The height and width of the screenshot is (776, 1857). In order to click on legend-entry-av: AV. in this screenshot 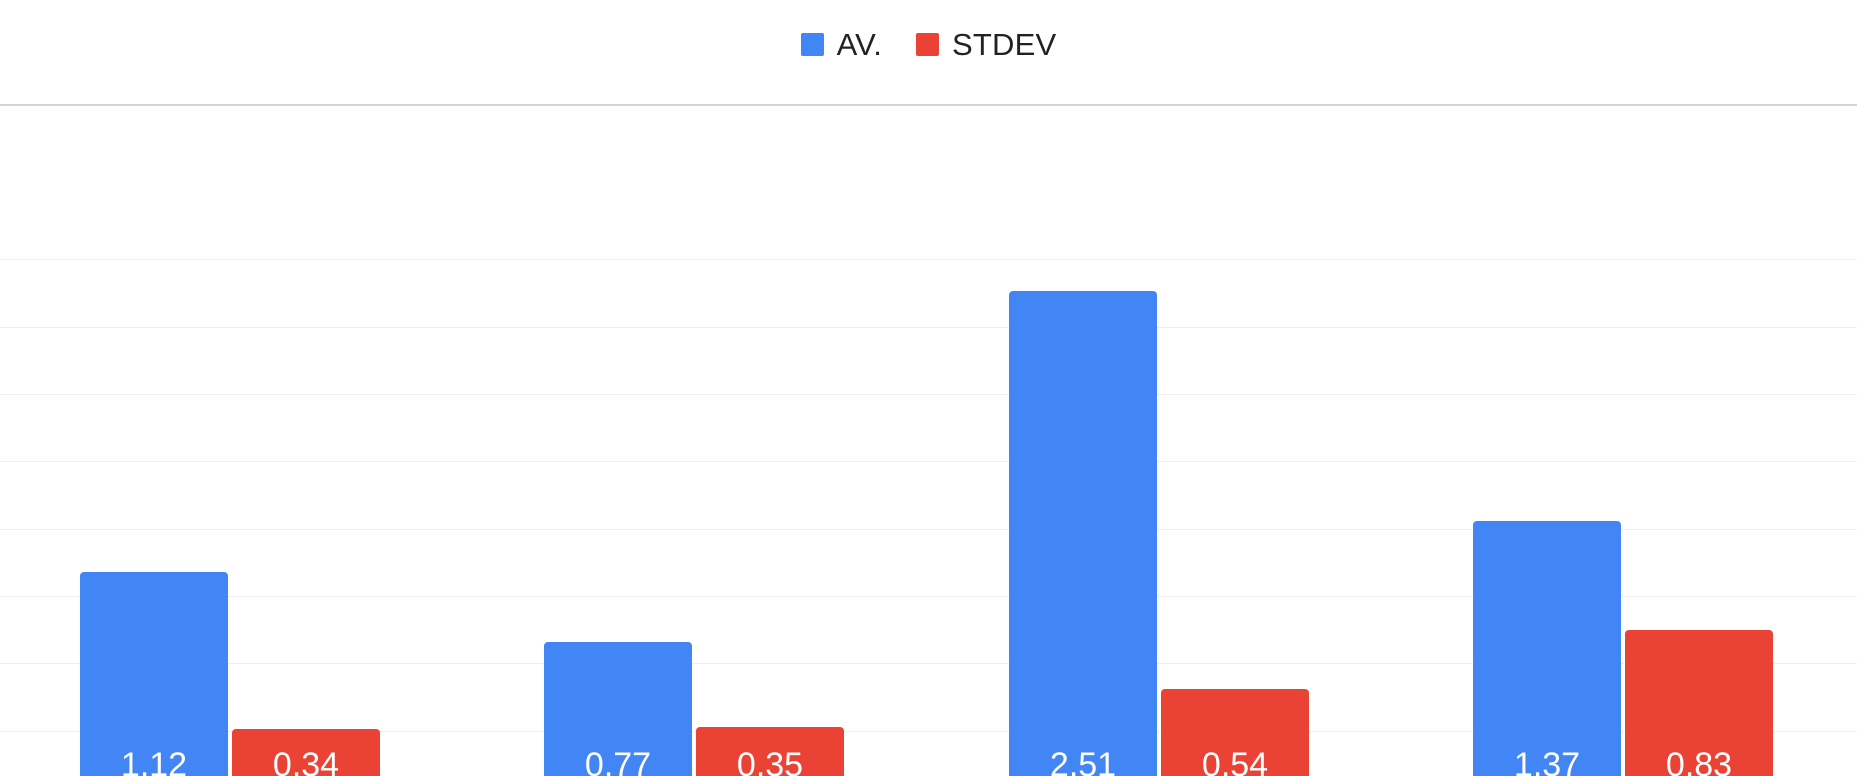, I will do `click(841, 44)`.